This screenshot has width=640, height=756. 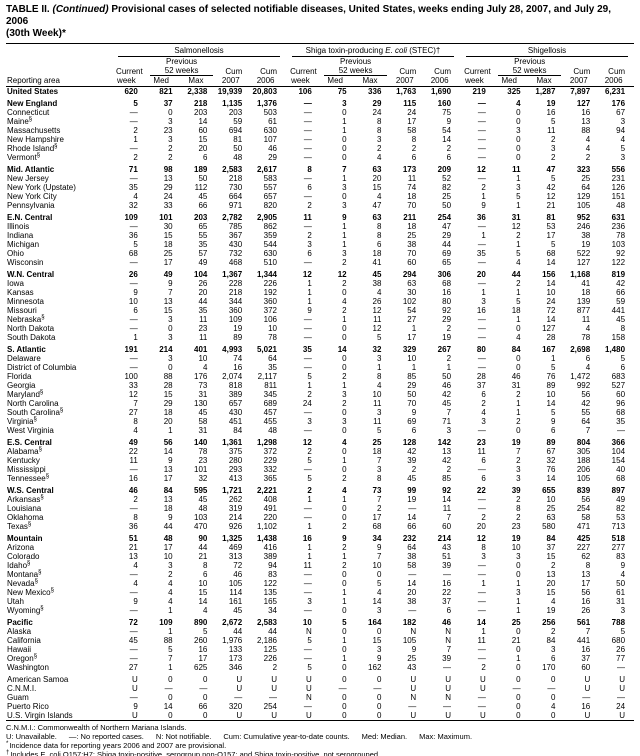 I want to click on value-cell: 17, so click(x=586, y=583).